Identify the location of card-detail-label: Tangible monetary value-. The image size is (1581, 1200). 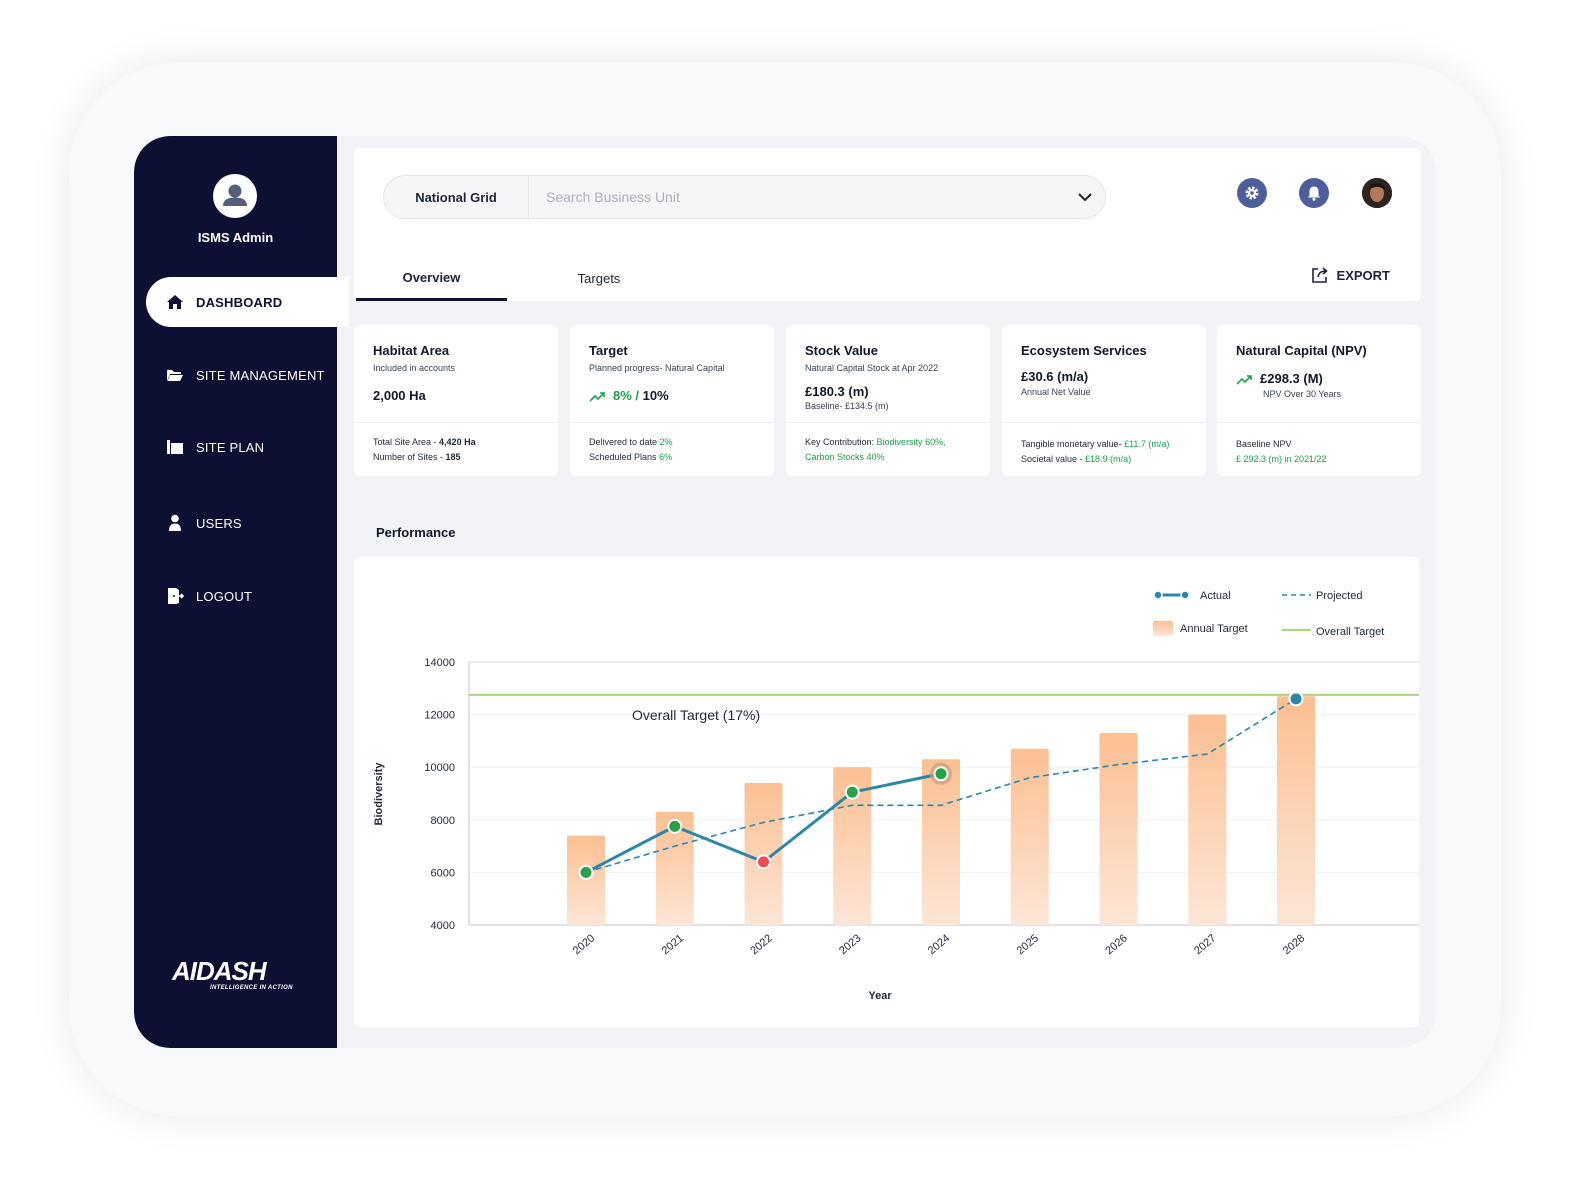
(1073, 444).